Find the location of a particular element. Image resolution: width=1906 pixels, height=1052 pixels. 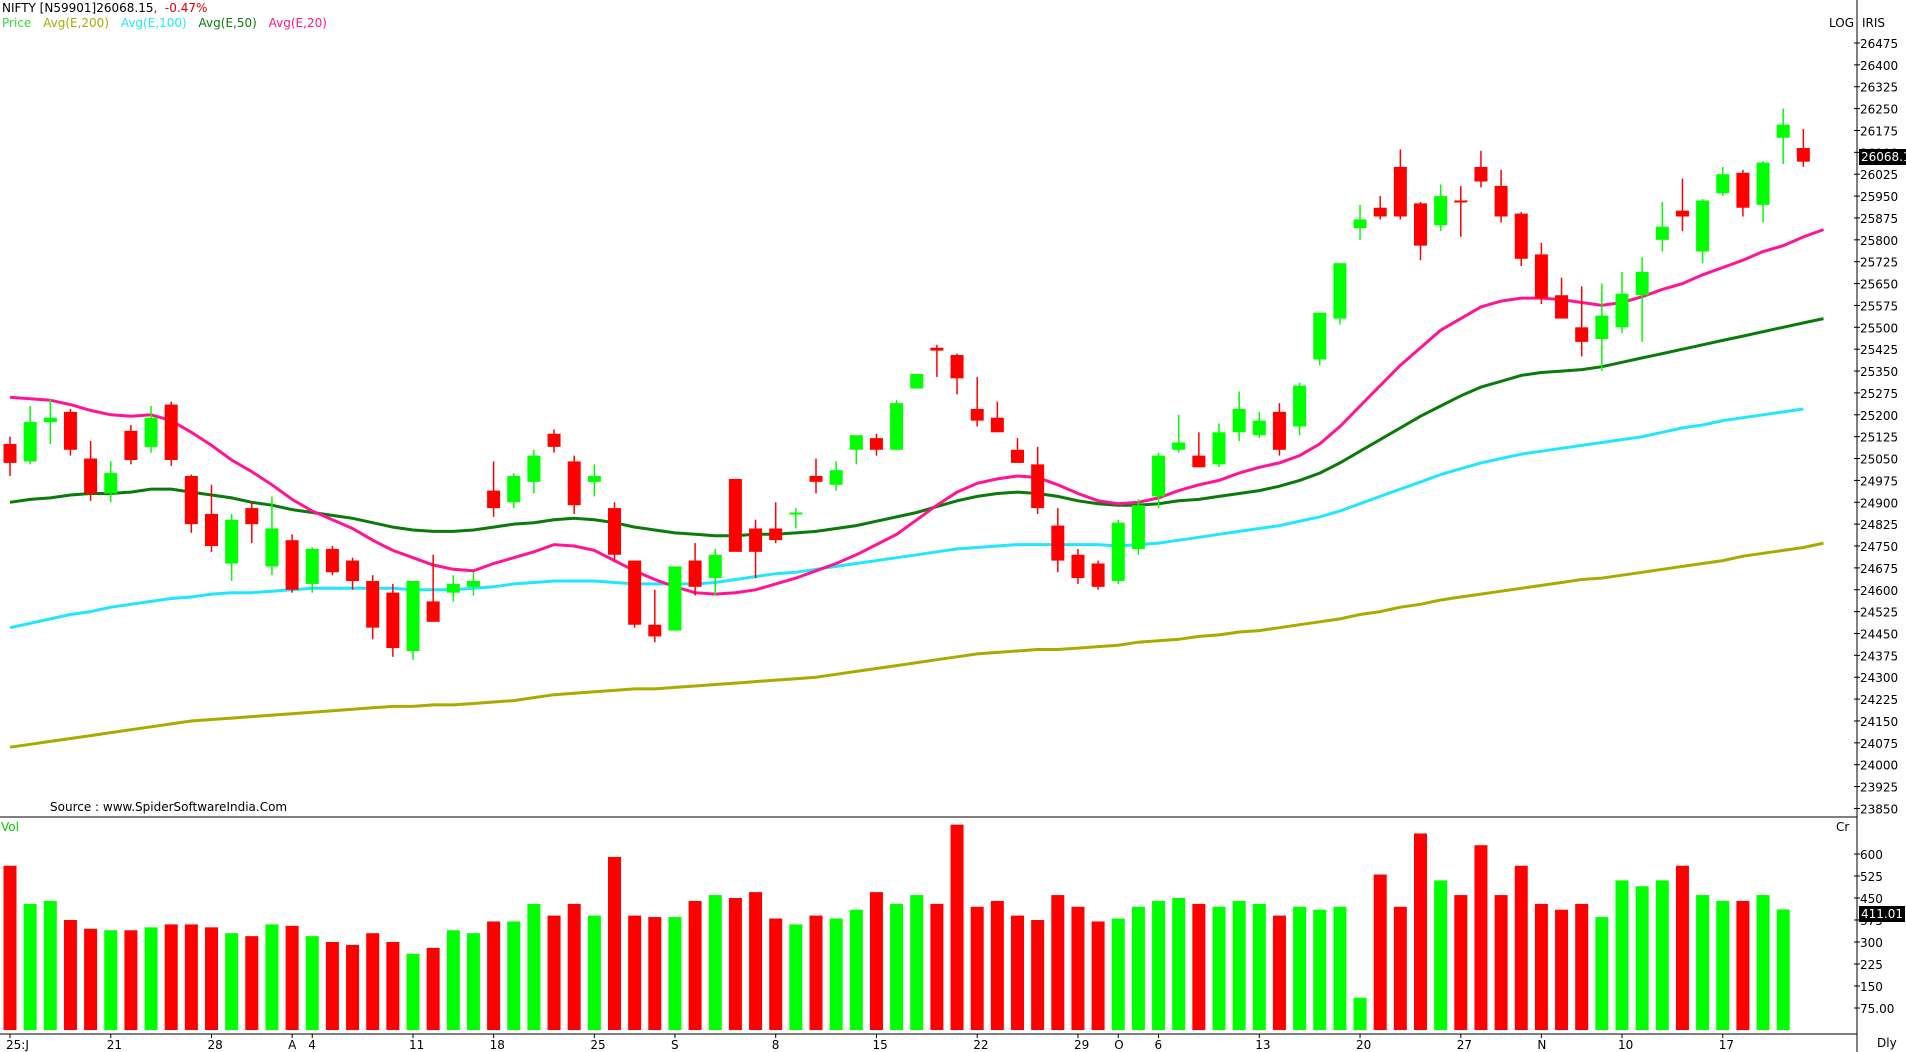

legend-ema200: Avg(E,200) is located at coordinates (76, 23).